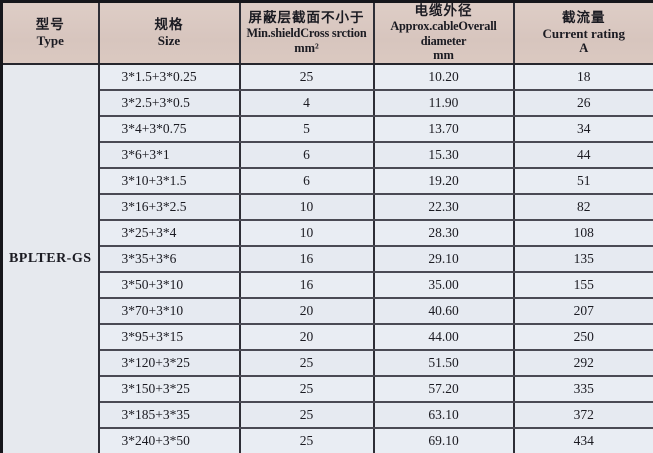 This screenshot has height=453, width=653. I want to click on header-type-en: Type, so click(50, 41).